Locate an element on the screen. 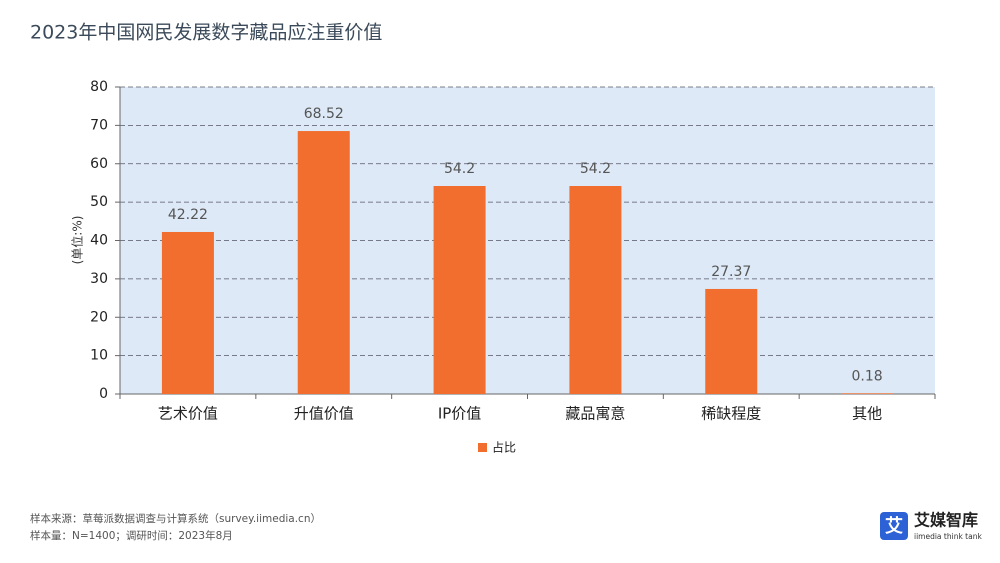 This screenshot has height=563, width=1000. y-tick-label: 10 is located at coordinates (99, 356).